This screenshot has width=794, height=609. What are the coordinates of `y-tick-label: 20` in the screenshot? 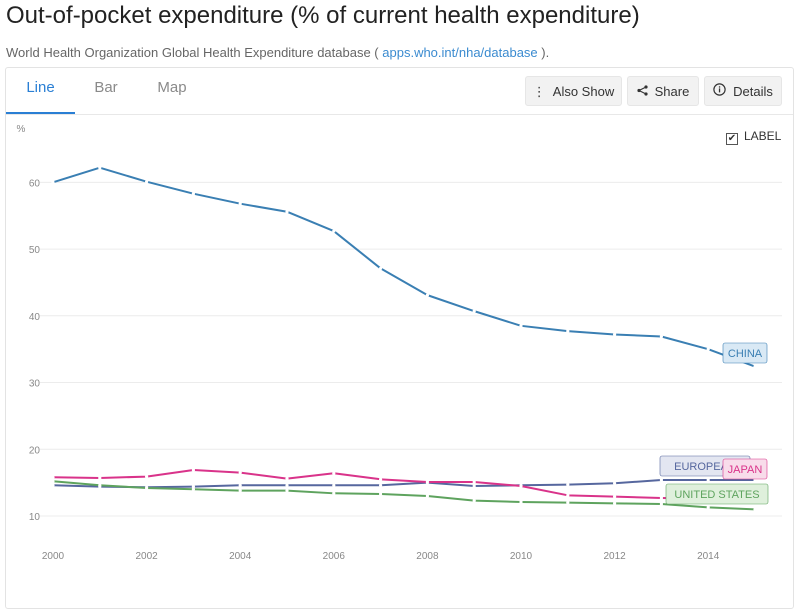 It's located at (35, 450).